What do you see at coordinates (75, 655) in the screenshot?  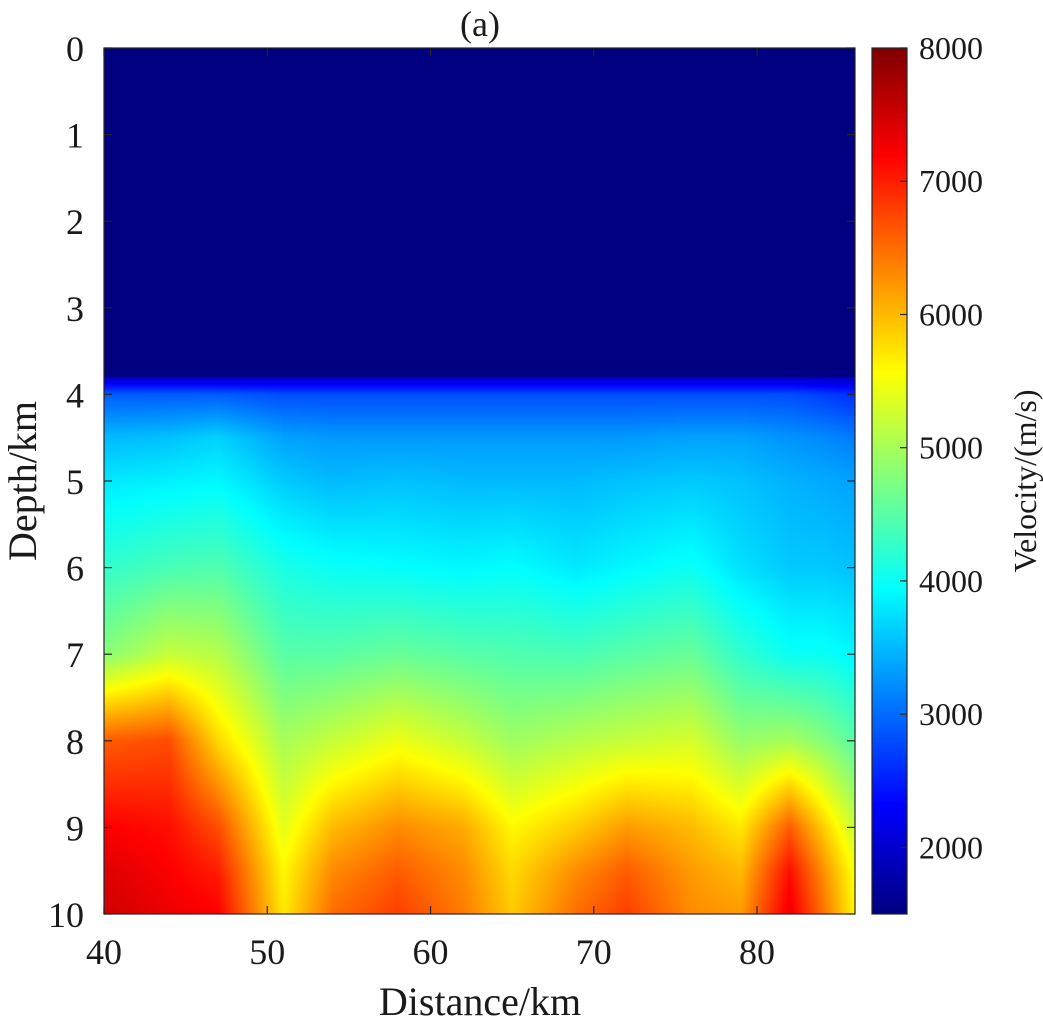 I see `y-tick-label: 7` at bounding box center [75, 655].